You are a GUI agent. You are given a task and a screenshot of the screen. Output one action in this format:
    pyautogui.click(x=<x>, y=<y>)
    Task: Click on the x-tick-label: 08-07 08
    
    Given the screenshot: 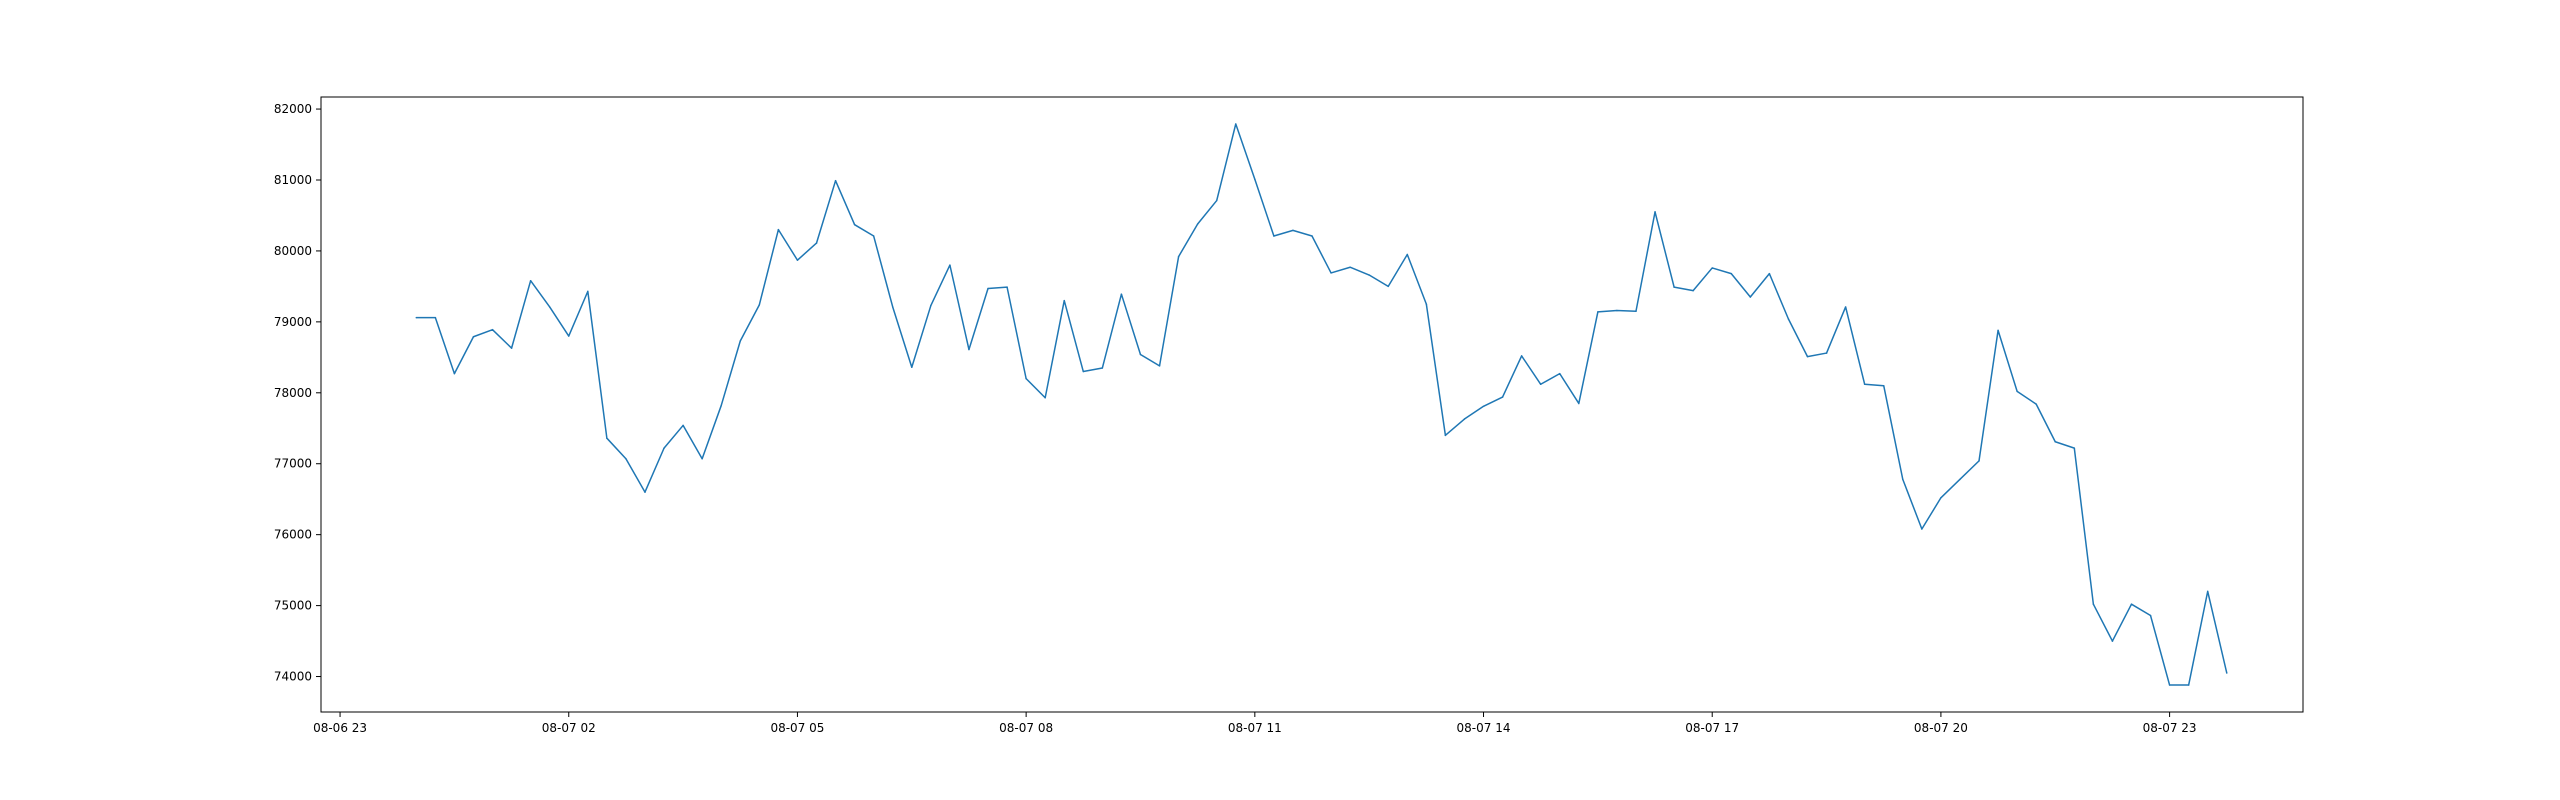 What is the action you would take?
    pyautogui.click(x=1026, y=728)
    